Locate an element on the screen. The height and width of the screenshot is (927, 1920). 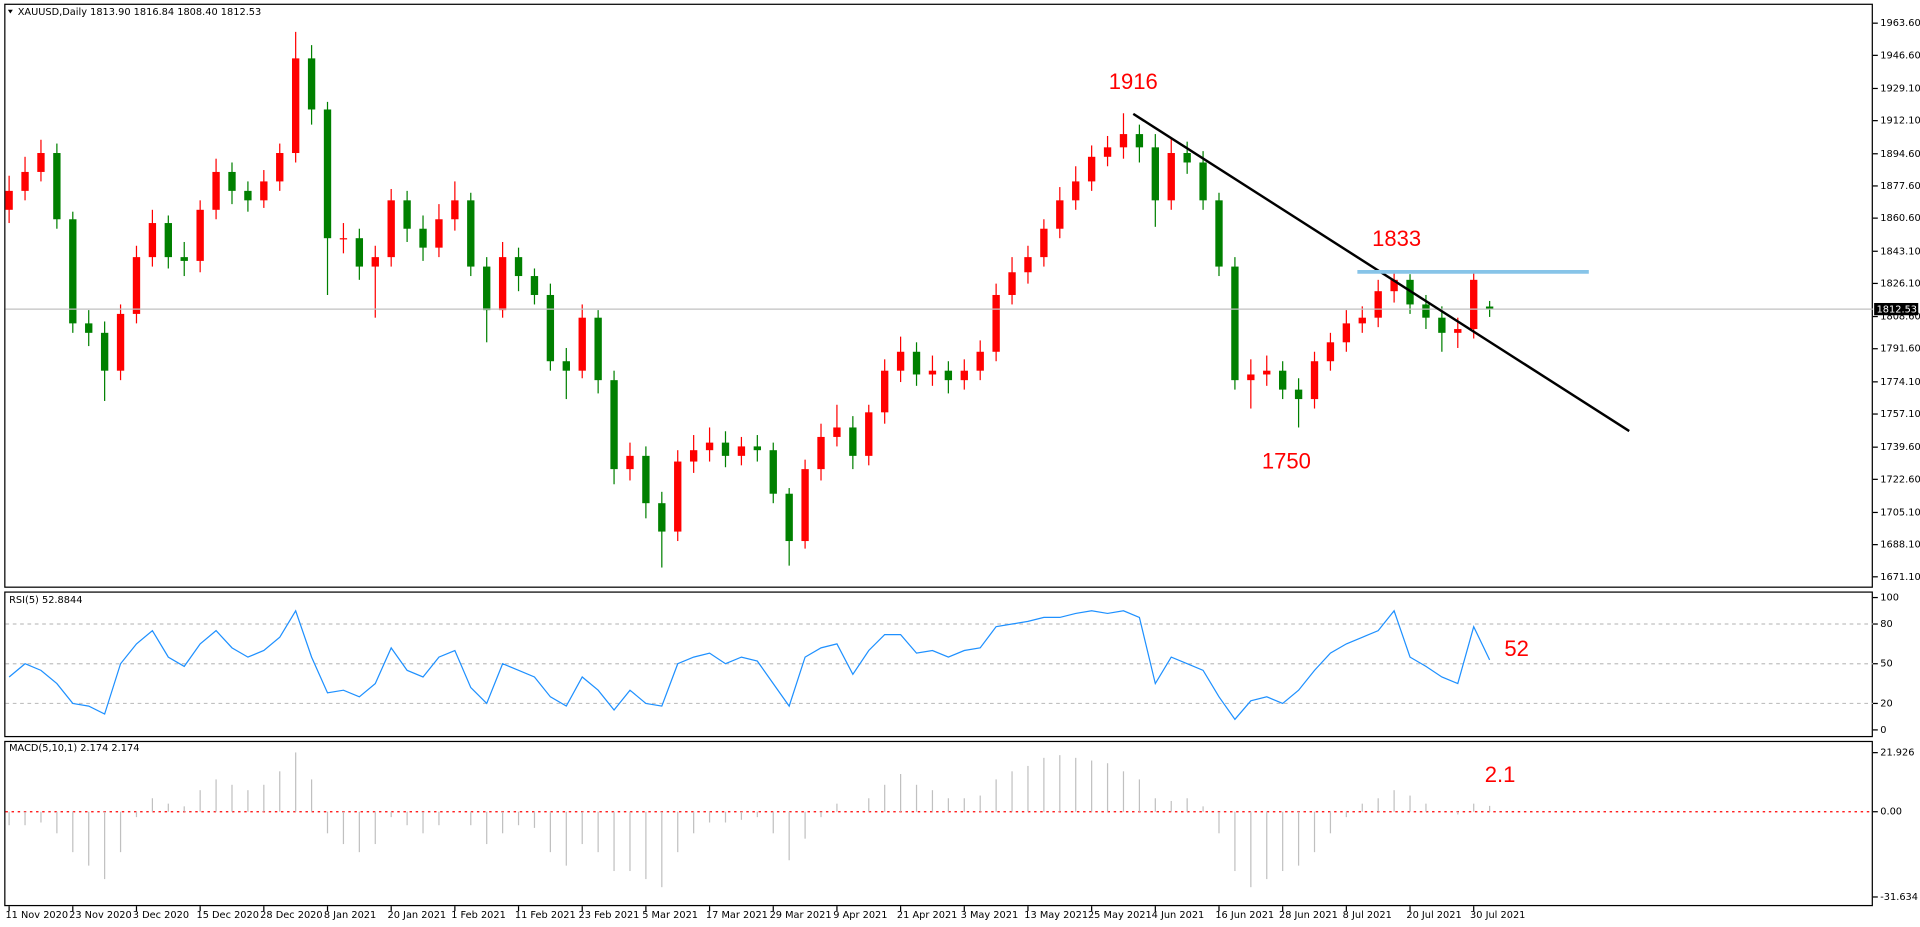
y-tick-label: 1739.60 is located at coordinates (1900, 447).